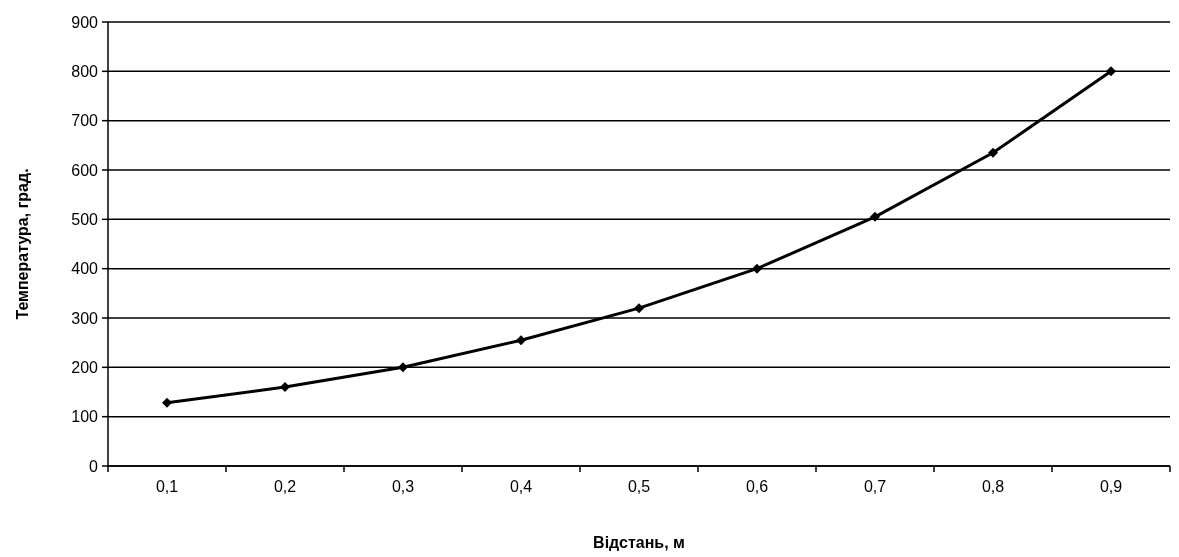 The image size is (1179, 557). What do you see at coordinates (993, 486) in the screenshot?
I see `x-tick-label: 0,8` at bounding box center [993, 486].